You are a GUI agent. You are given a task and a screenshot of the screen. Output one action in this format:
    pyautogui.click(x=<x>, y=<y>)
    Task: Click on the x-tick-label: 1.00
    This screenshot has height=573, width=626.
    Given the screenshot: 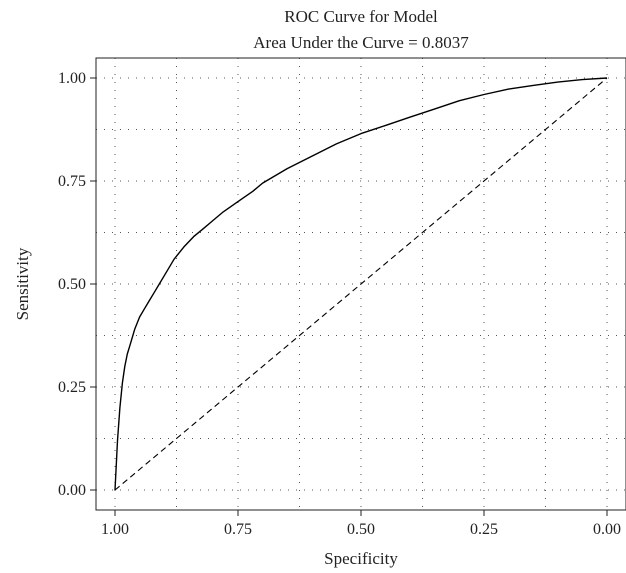 What is the action you would take?
    pyautogui.click(x=115, y=529)
    